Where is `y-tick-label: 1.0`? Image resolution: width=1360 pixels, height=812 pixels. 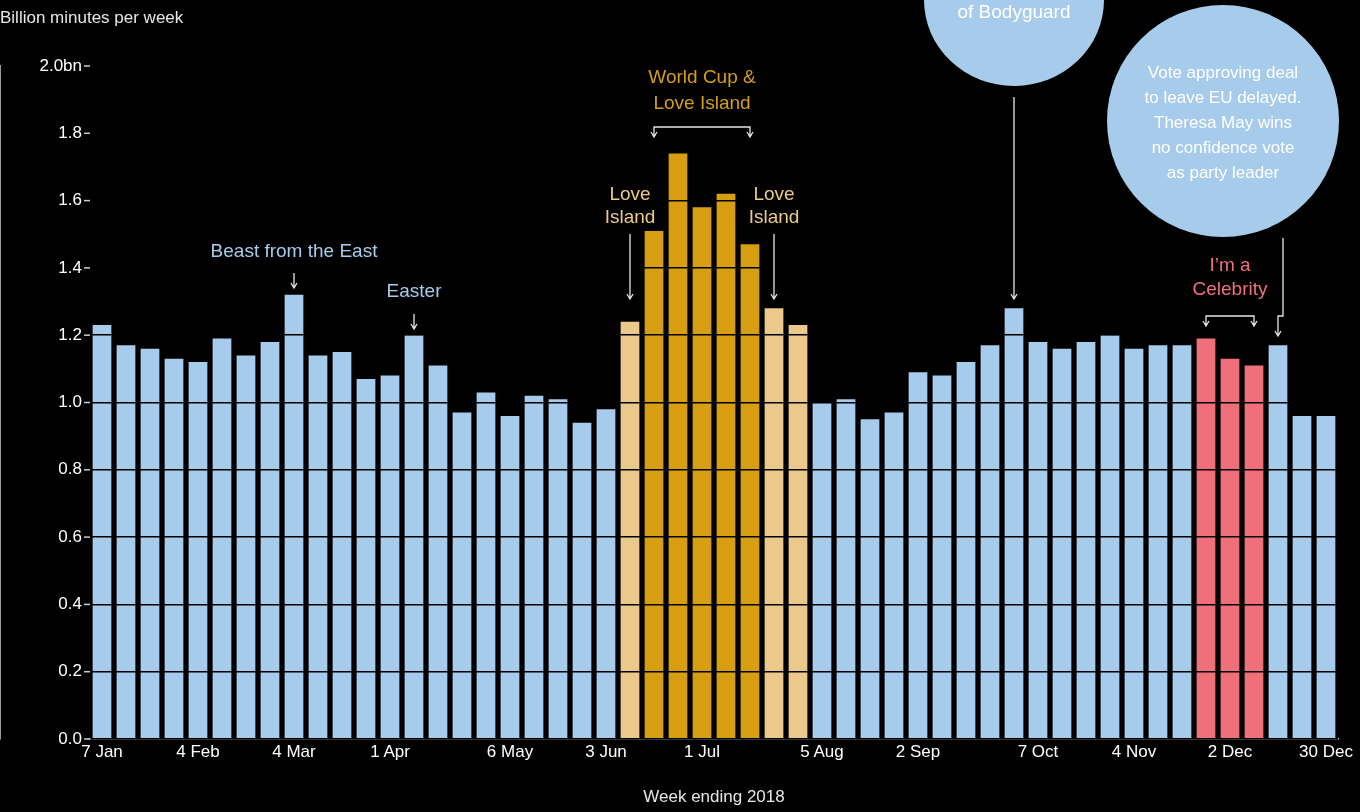
y-tick-label: 1.0 is located at coordinates (70, 402).